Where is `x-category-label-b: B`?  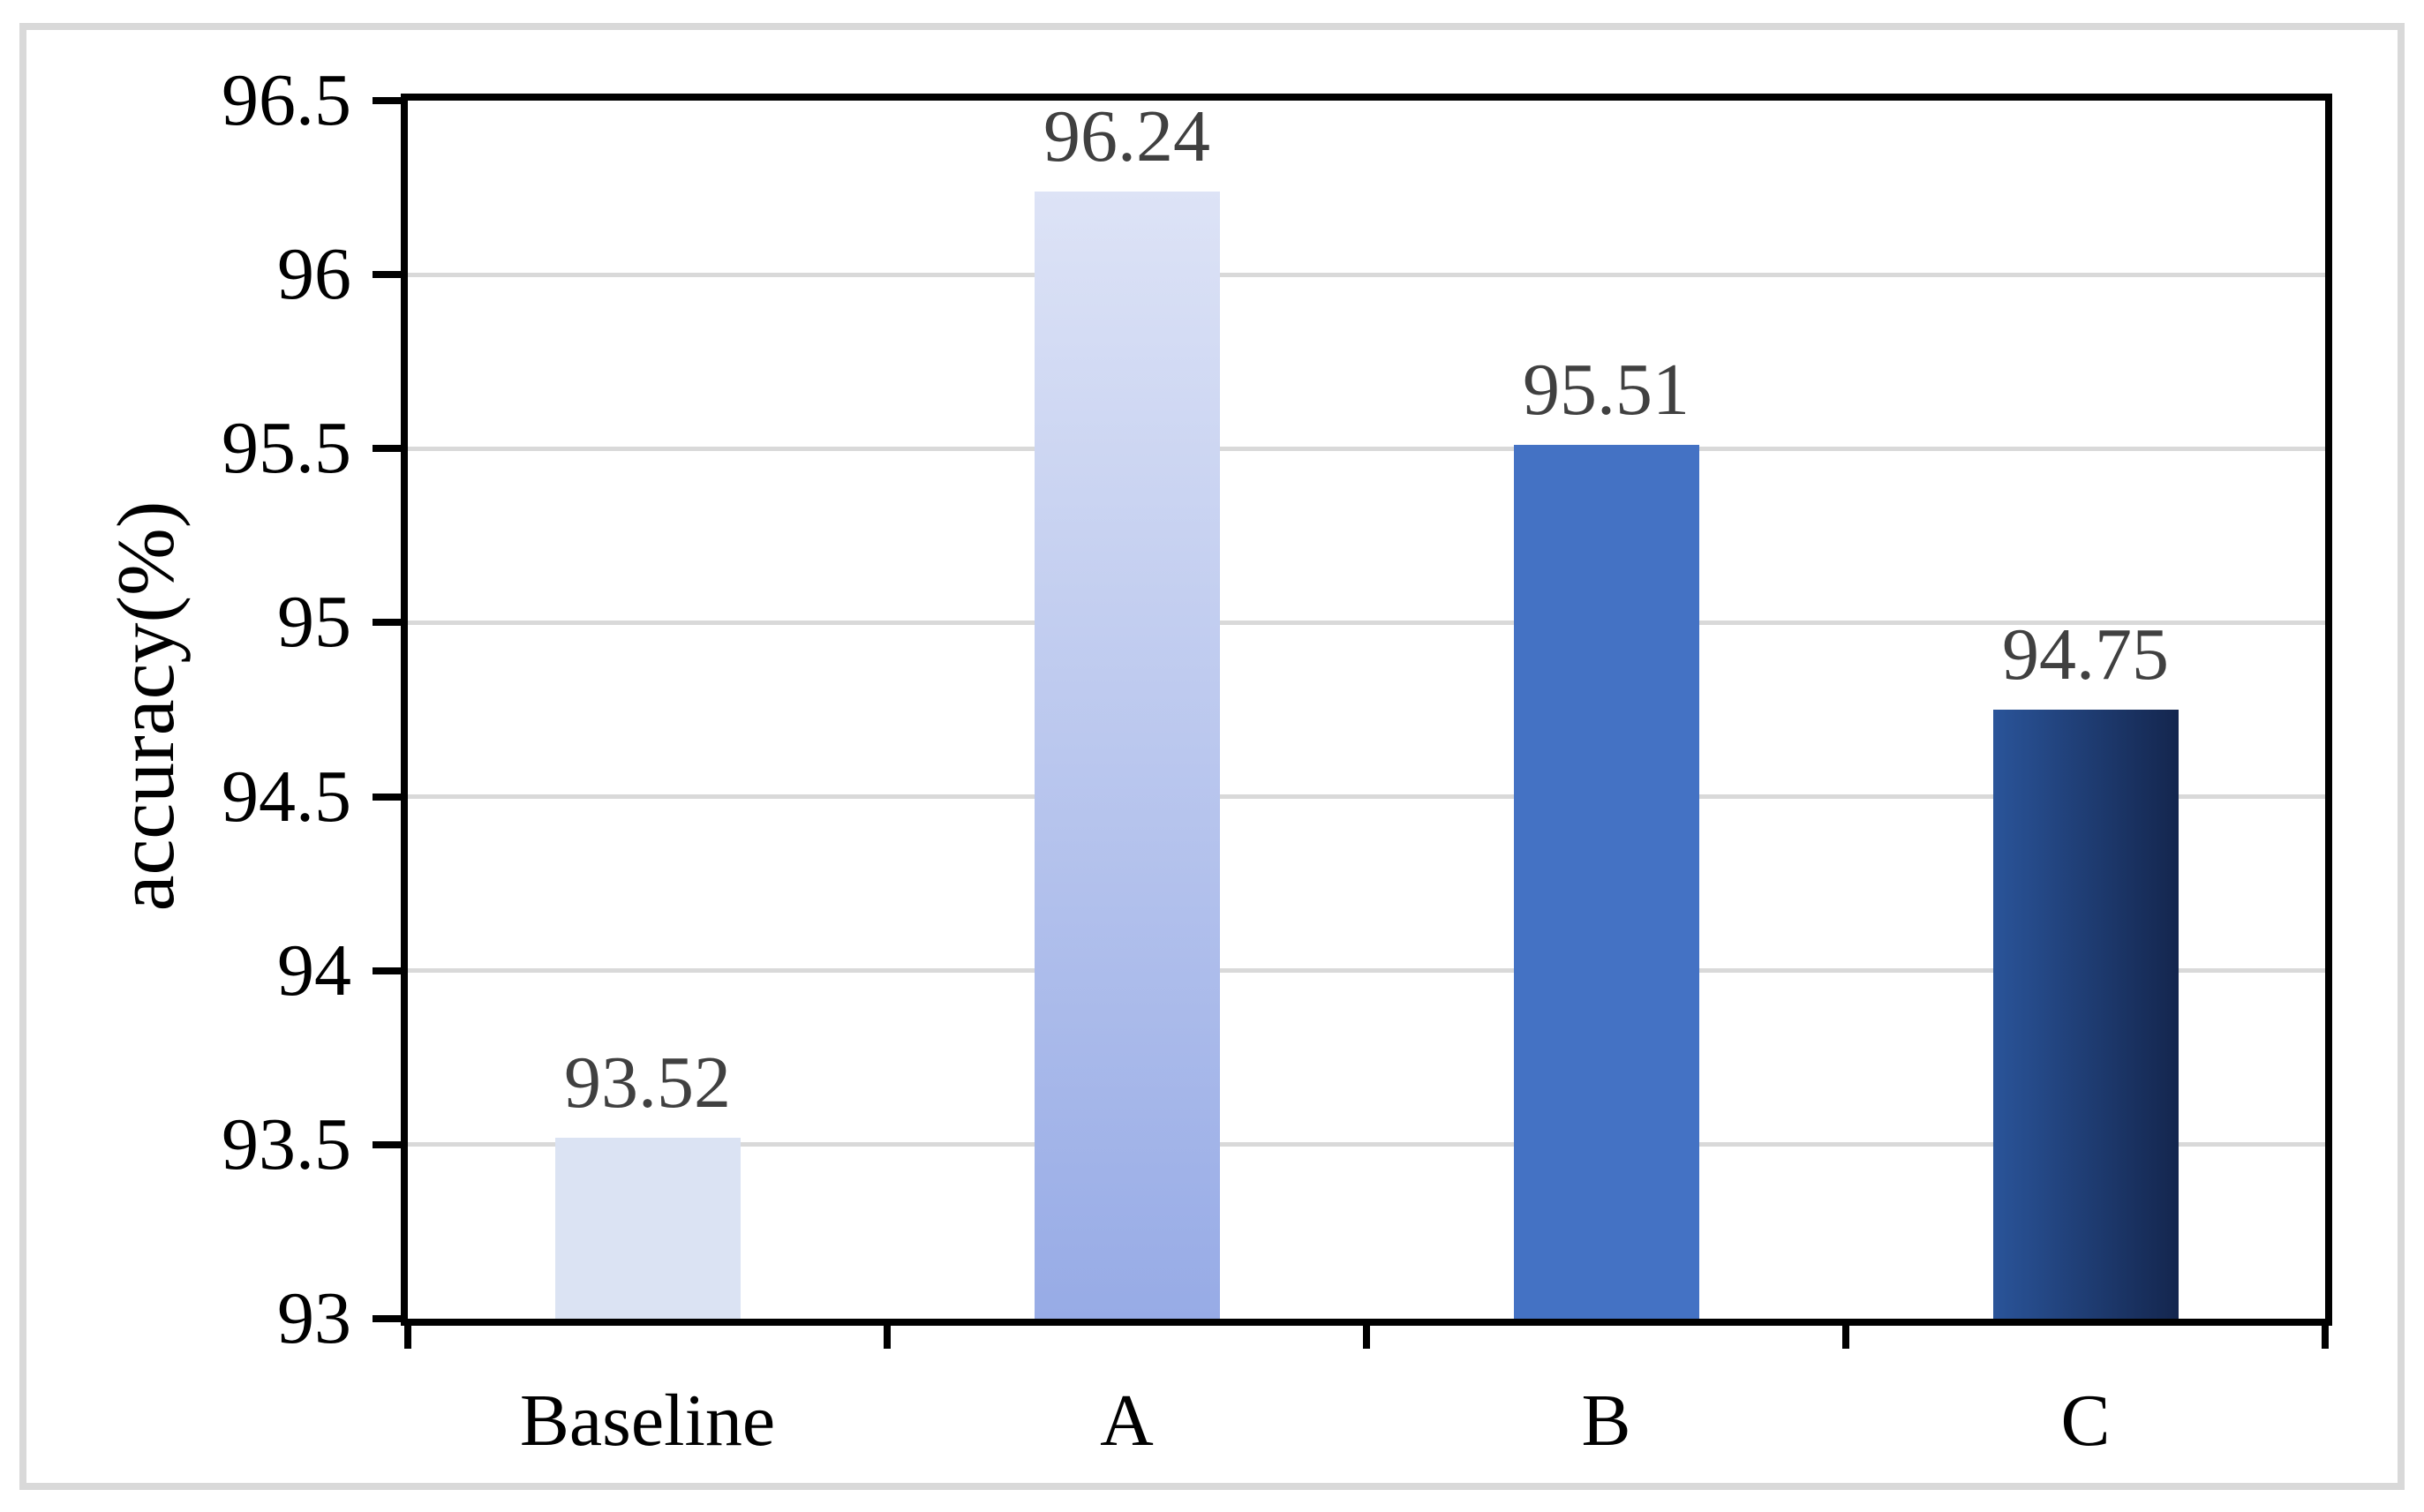 x-category-label-b: B is located at coordinates (1606, 1421).